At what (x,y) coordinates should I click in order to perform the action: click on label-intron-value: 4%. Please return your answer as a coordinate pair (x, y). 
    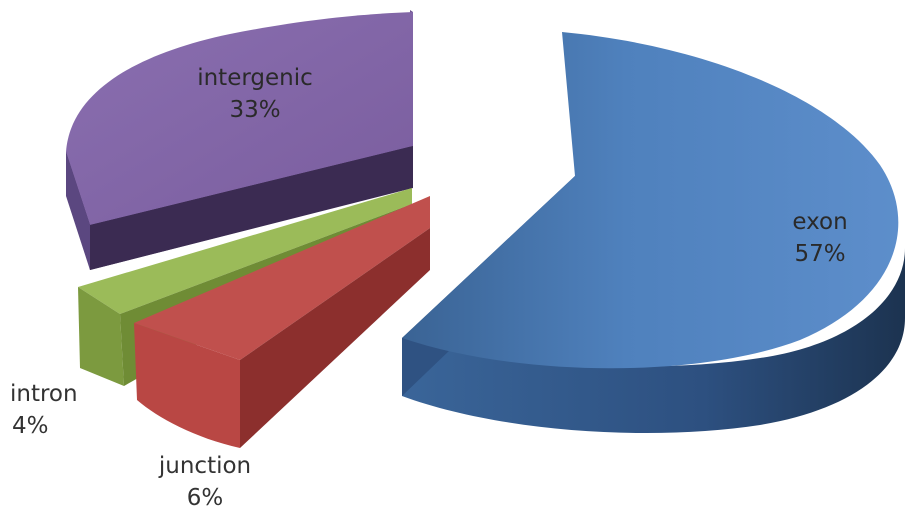
    Looking at the image, I should click on (30, 426).